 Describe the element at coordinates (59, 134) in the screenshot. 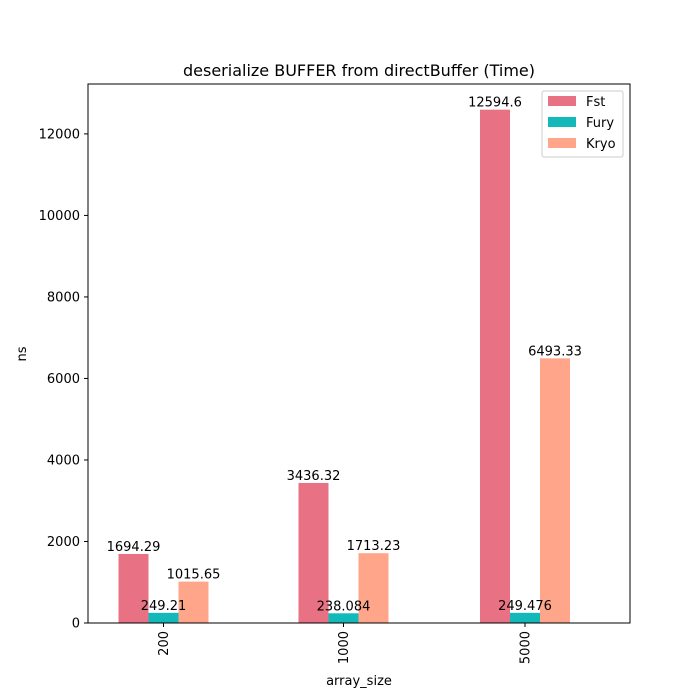

I see `y-tick-label-12000: 12000` at that location.